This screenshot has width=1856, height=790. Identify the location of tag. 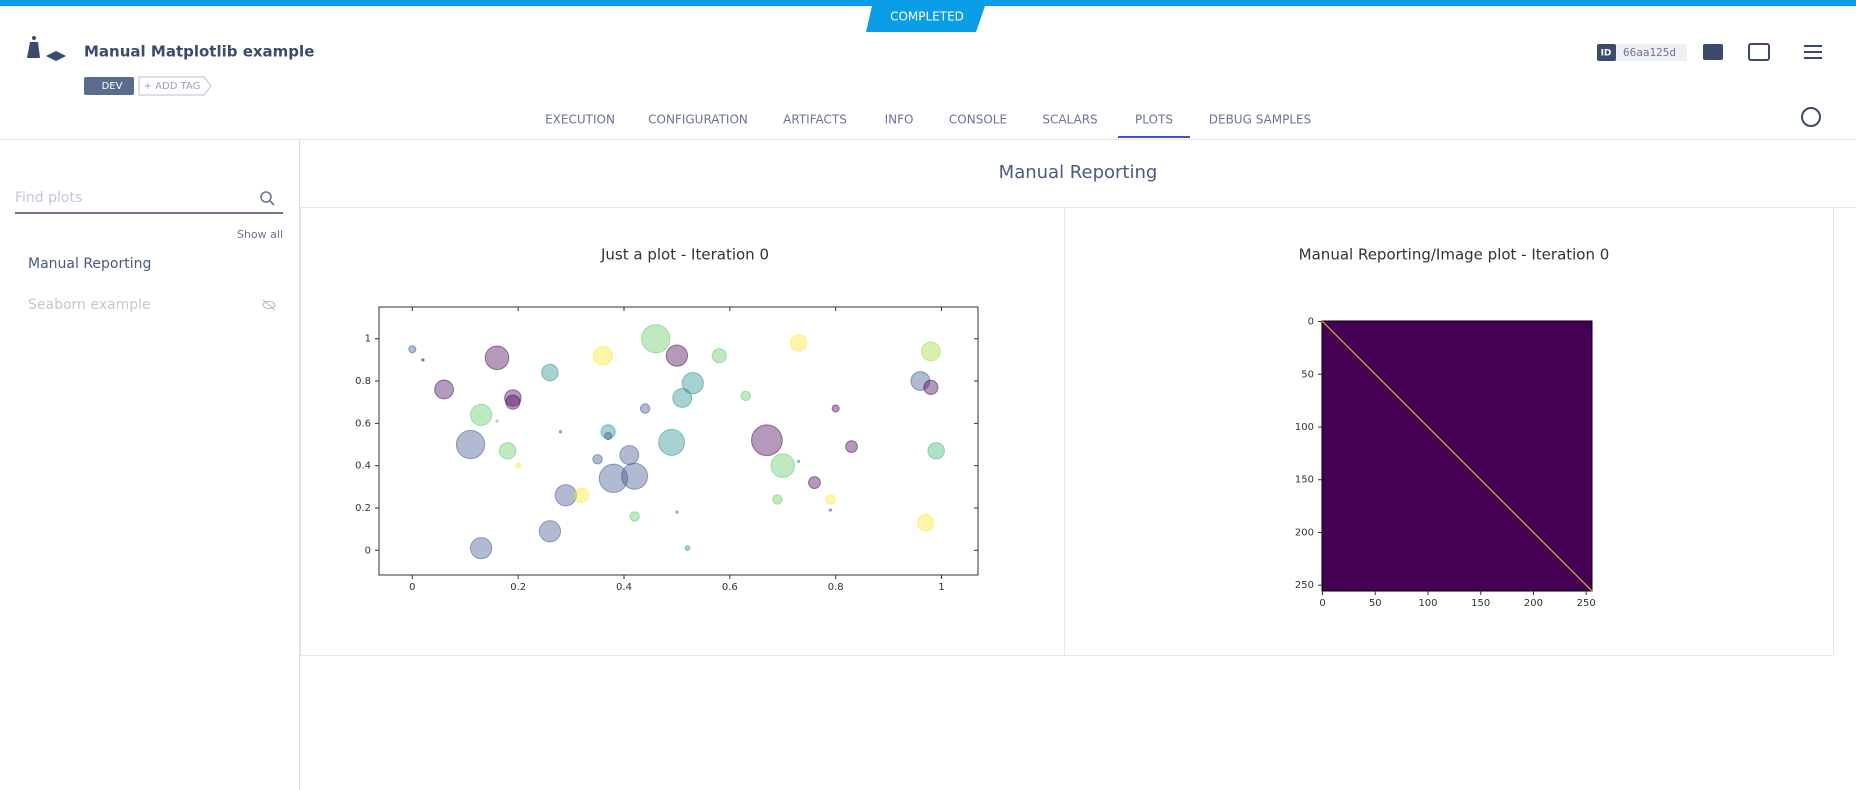
(109, 86).